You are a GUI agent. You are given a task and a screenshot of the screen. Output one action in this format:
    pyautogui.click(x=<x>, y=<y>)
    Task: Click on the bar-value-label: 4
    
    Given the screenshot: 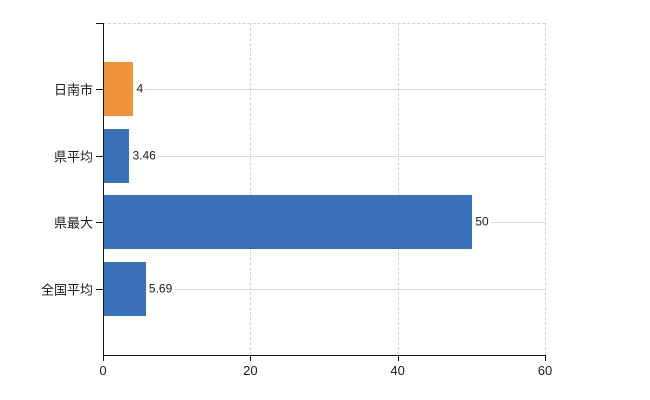 What is the action you would take?
    pyautogui.click(x=140, y=89)
    